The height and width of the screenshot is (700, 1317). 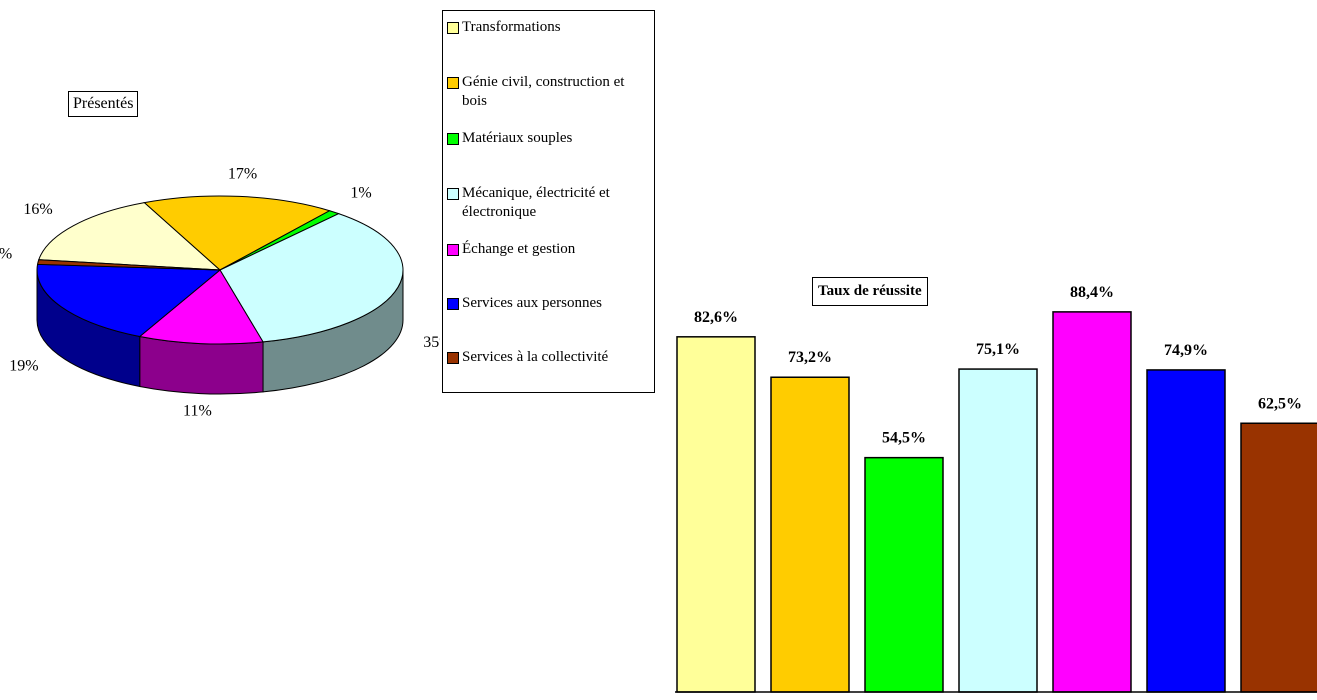 What do you see at coordinates (535, 357) in the screenshot?
I see `legend-label: Services à la collectivité` at bounding box center [535, 357].